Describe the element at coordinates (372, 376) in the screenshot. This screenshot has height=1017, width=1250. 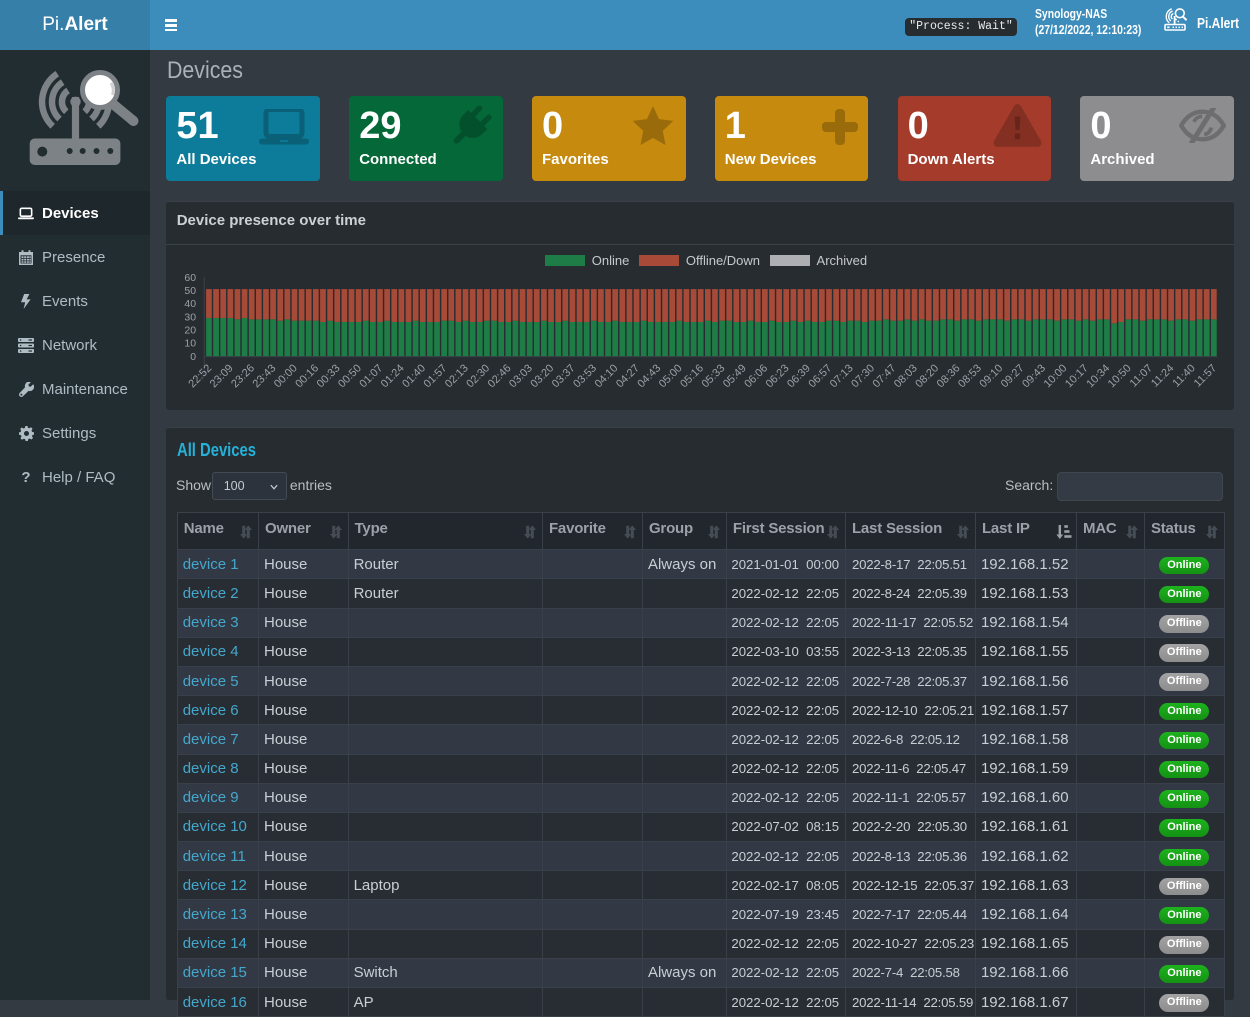
I see `svg-text: 01:07` at that location.